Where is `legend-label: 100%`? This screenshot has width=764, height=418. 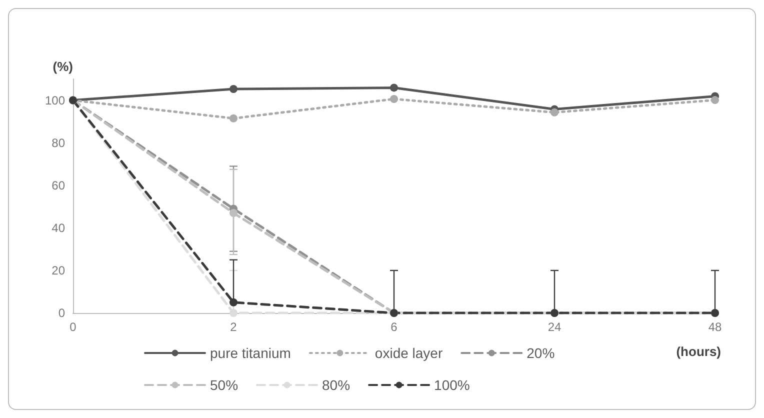 legend-label: 100% is located at coordinates (452, 385).